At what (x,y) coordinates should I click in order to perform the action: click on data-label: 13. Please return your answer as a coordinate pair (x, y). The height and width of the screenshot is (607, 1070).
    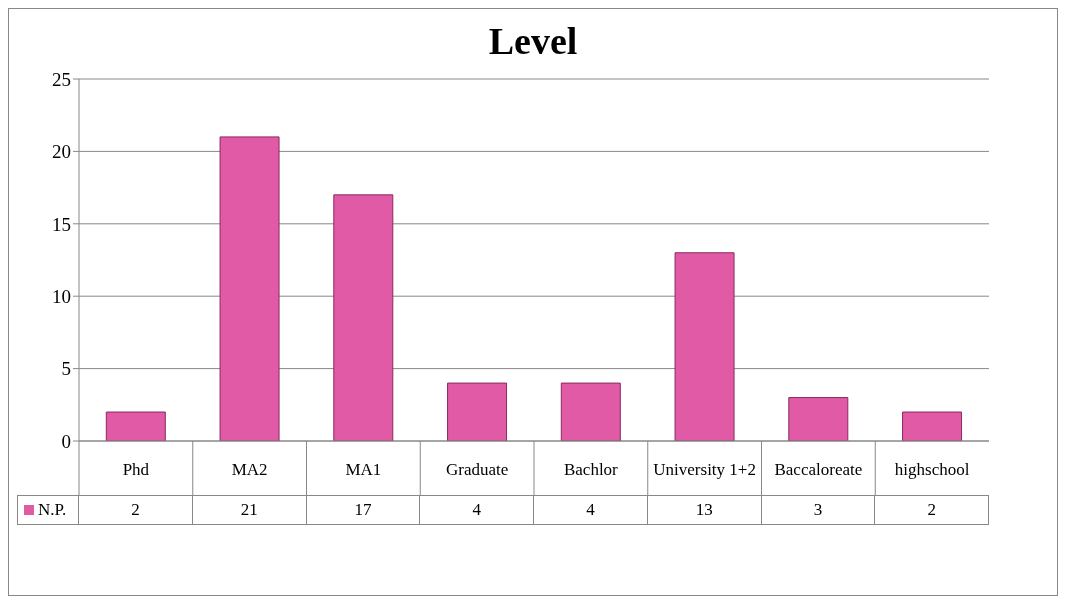
    Looking at the image, I should click on (704, 510).